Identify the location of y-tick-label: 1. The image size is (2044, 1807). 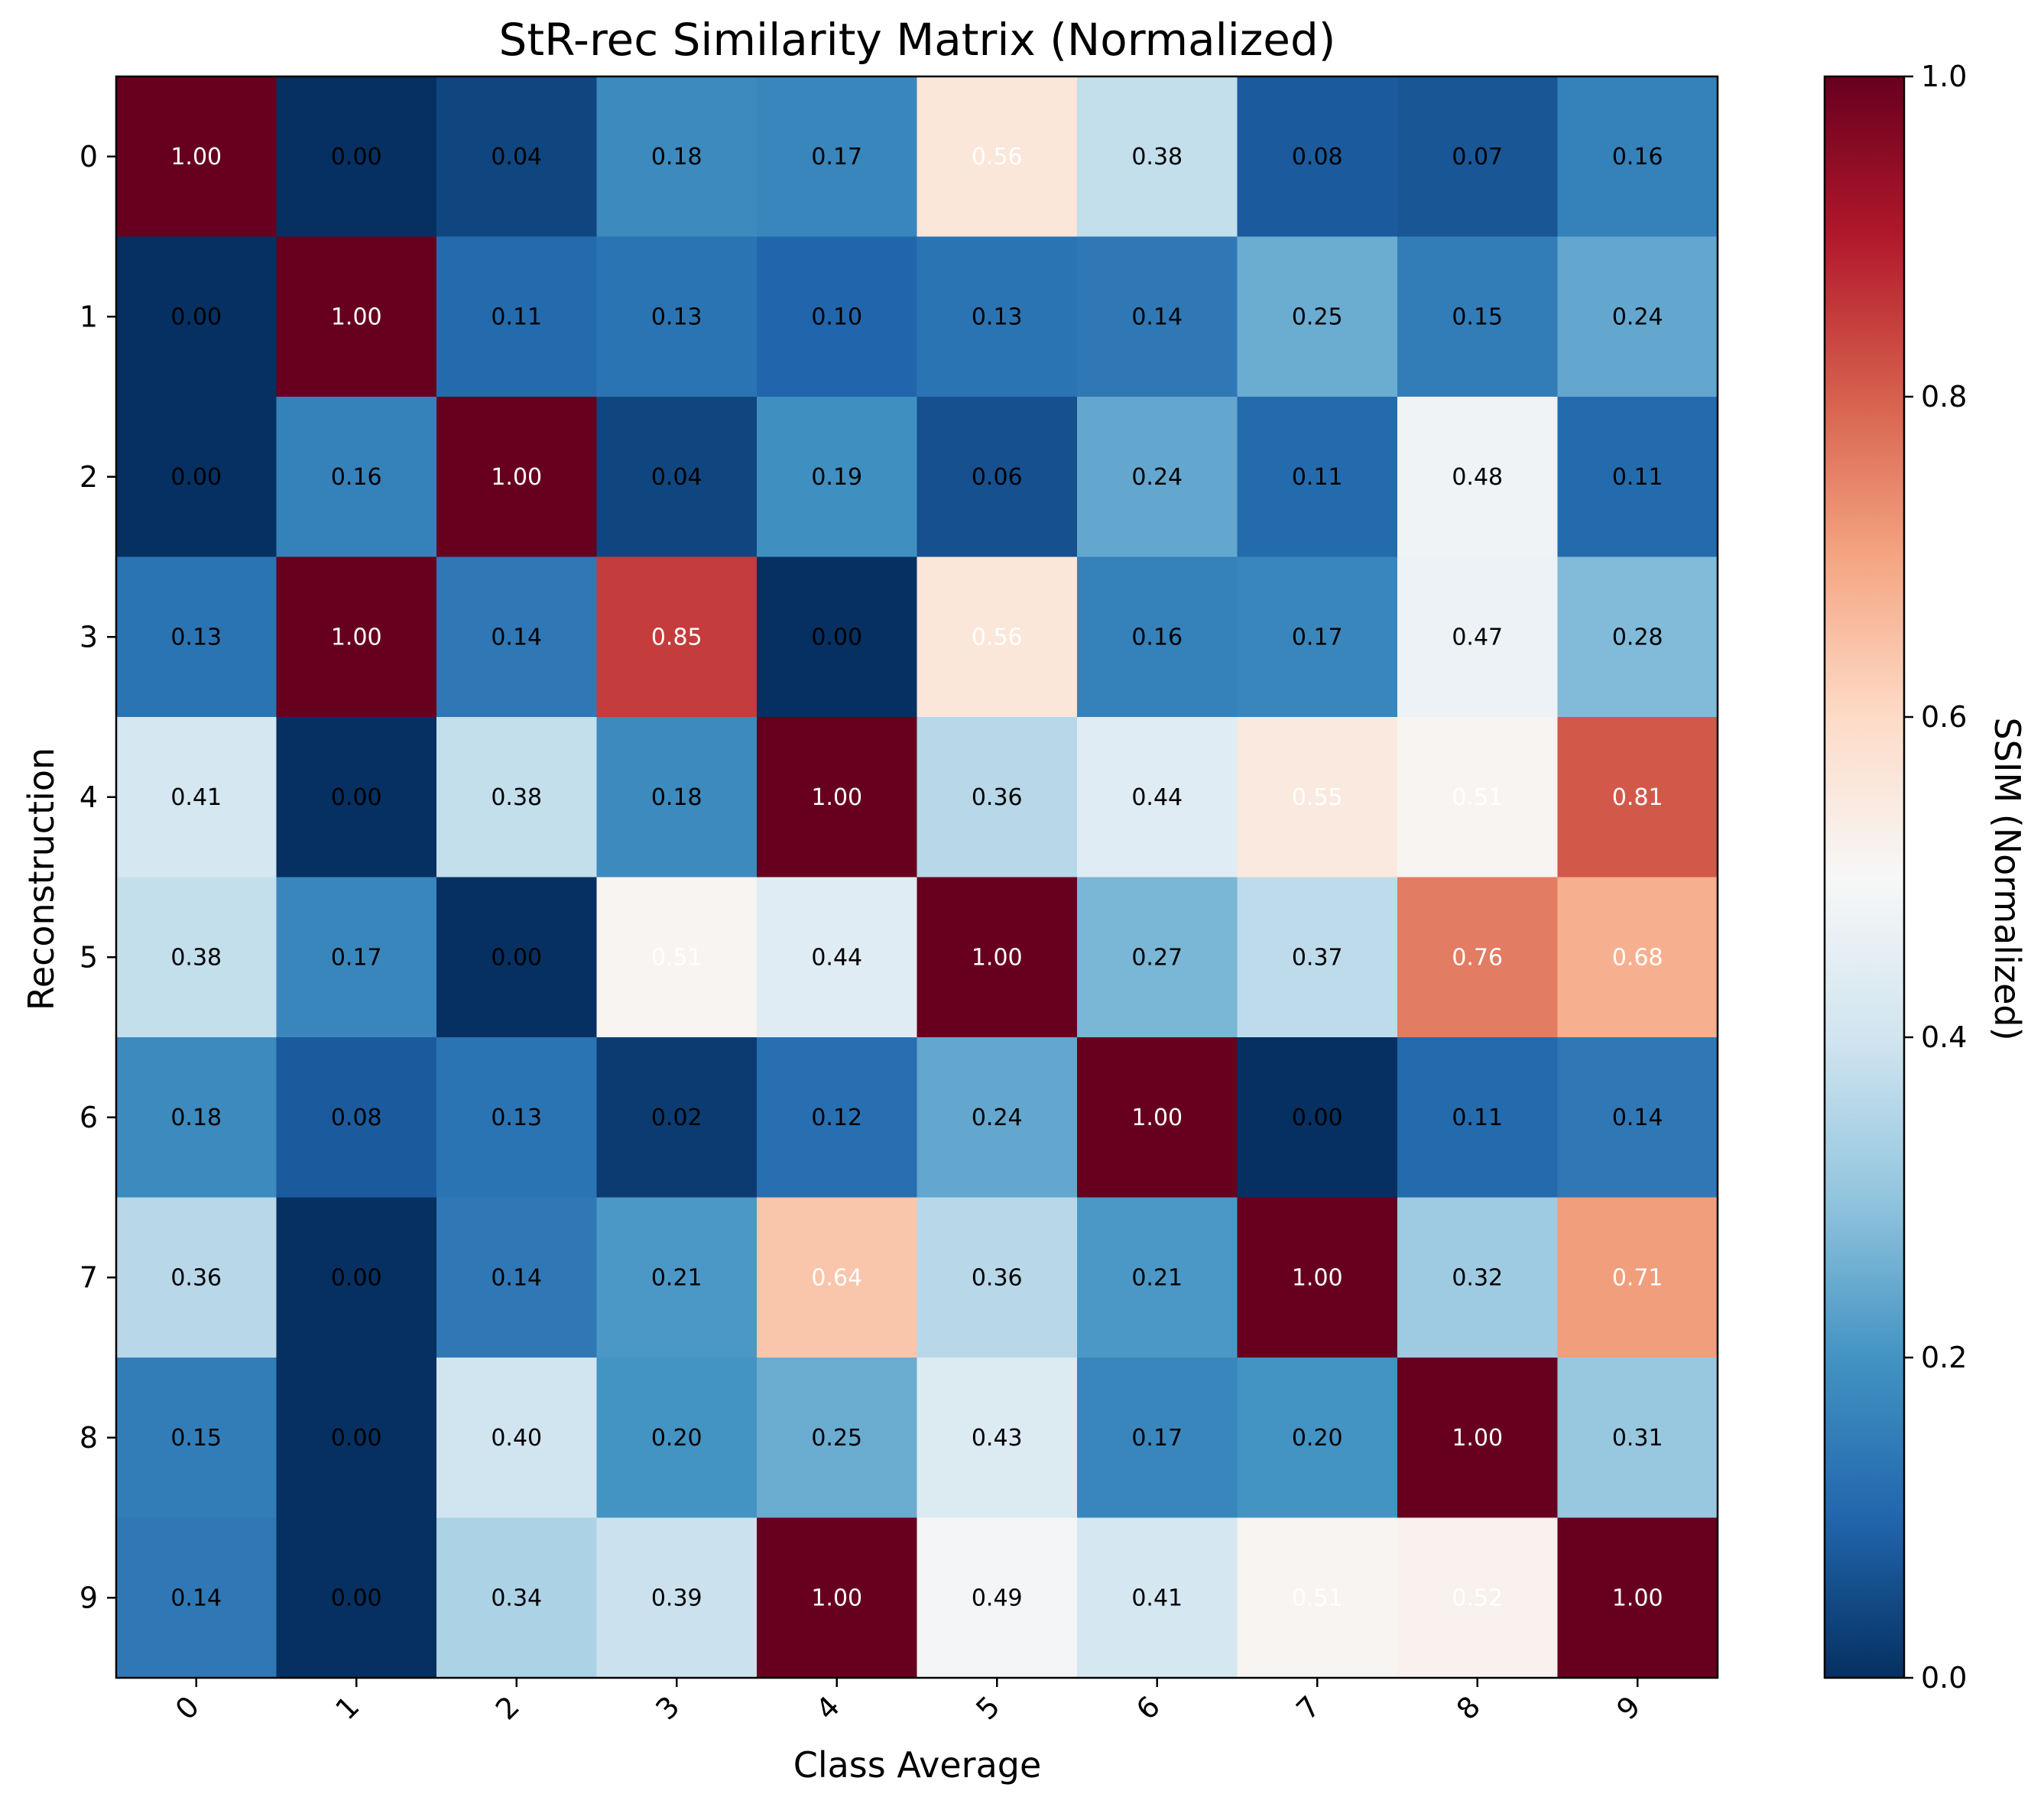
(88, 316).